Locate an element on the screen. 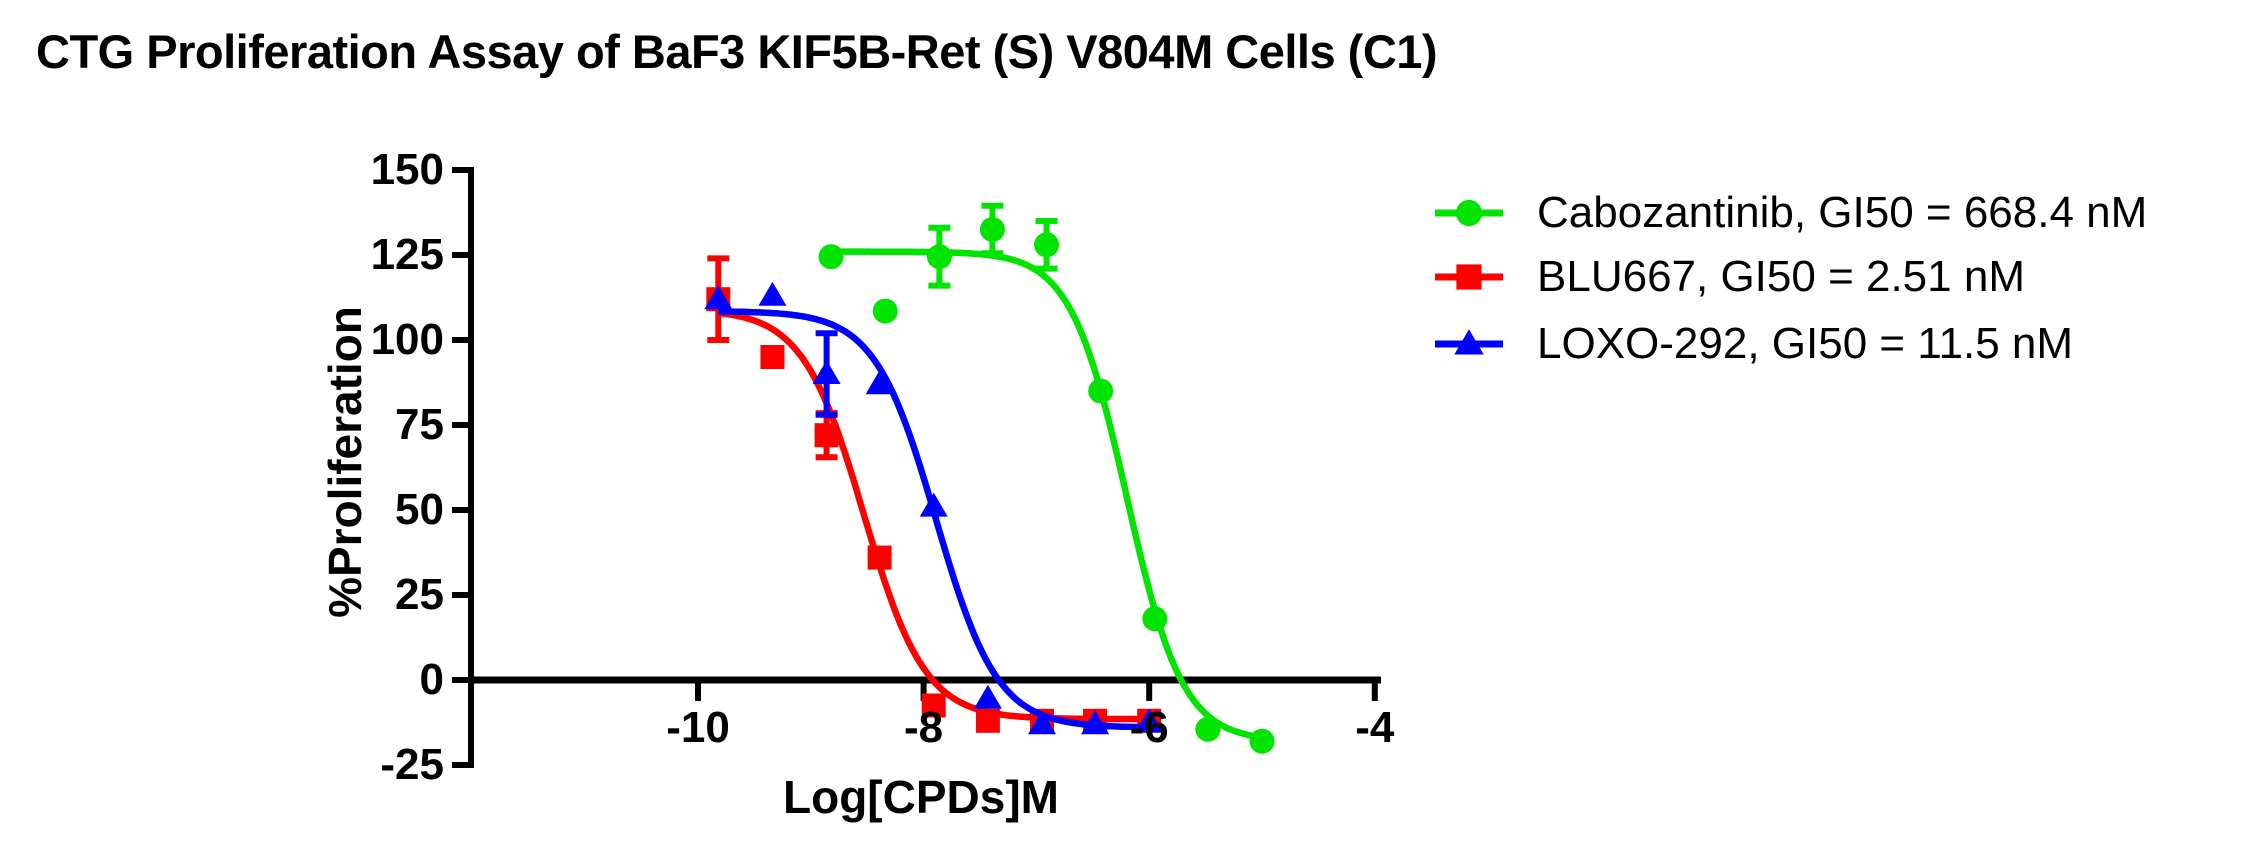 The height and width of the screenshot is (867, 2261). legend-label: Cabozantinib, GI50 = 668.4 nM is located at coordinates (1842, 212).